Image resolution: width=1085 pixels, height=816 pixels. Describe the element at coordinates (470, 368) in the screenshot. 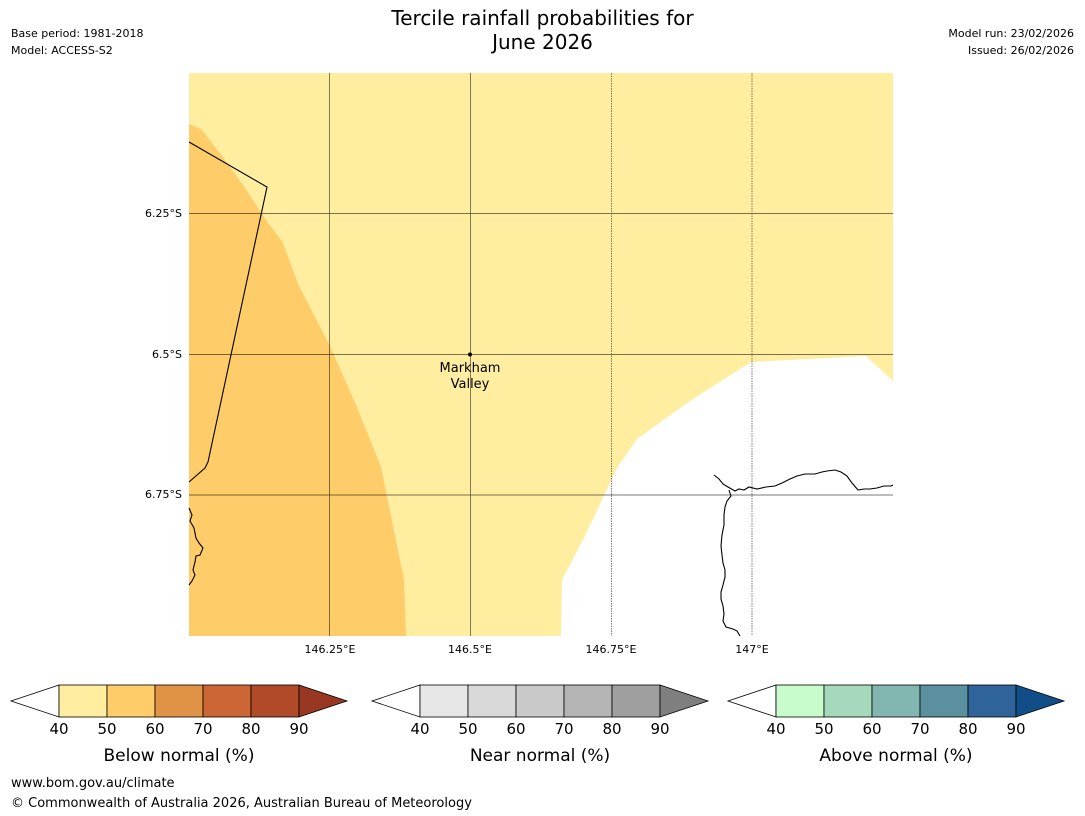

I see `place-label-line-1: Markham` at that location.